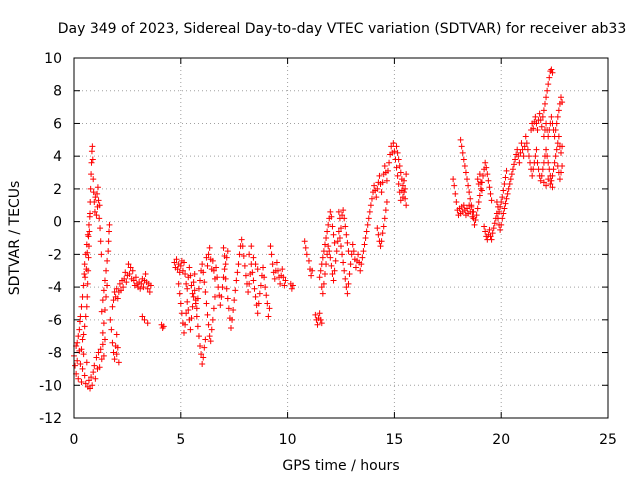 The image size is (640, 480). Describe the element at coordinates (15, 238) in the screenshot. I see `y-axis-label: SDTVAR / TECUs` at that location.